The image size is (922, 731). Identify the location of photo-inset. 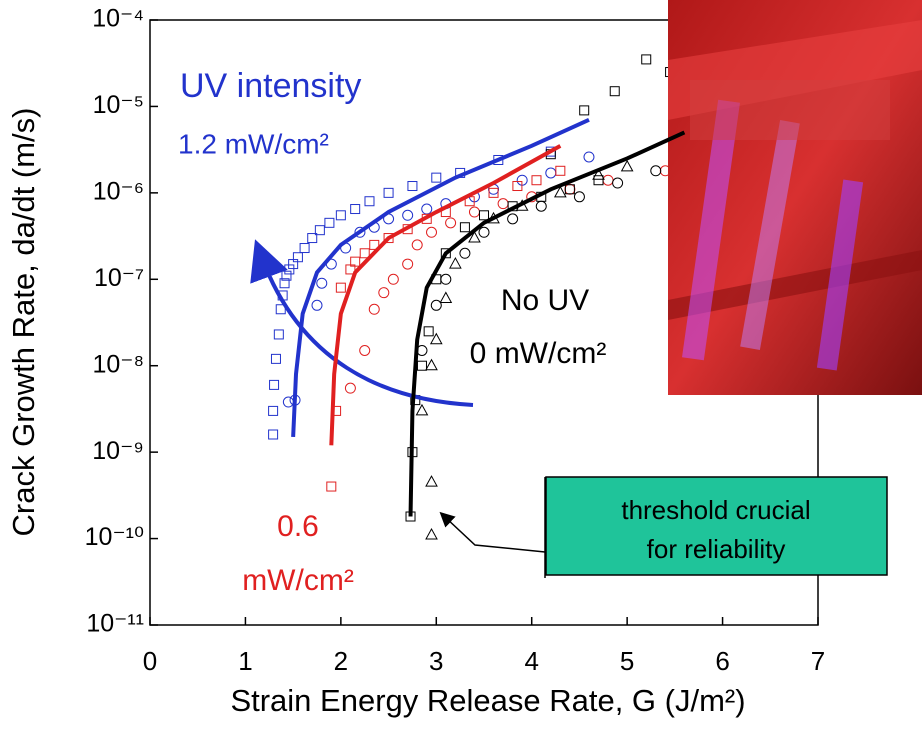
(795, 197).